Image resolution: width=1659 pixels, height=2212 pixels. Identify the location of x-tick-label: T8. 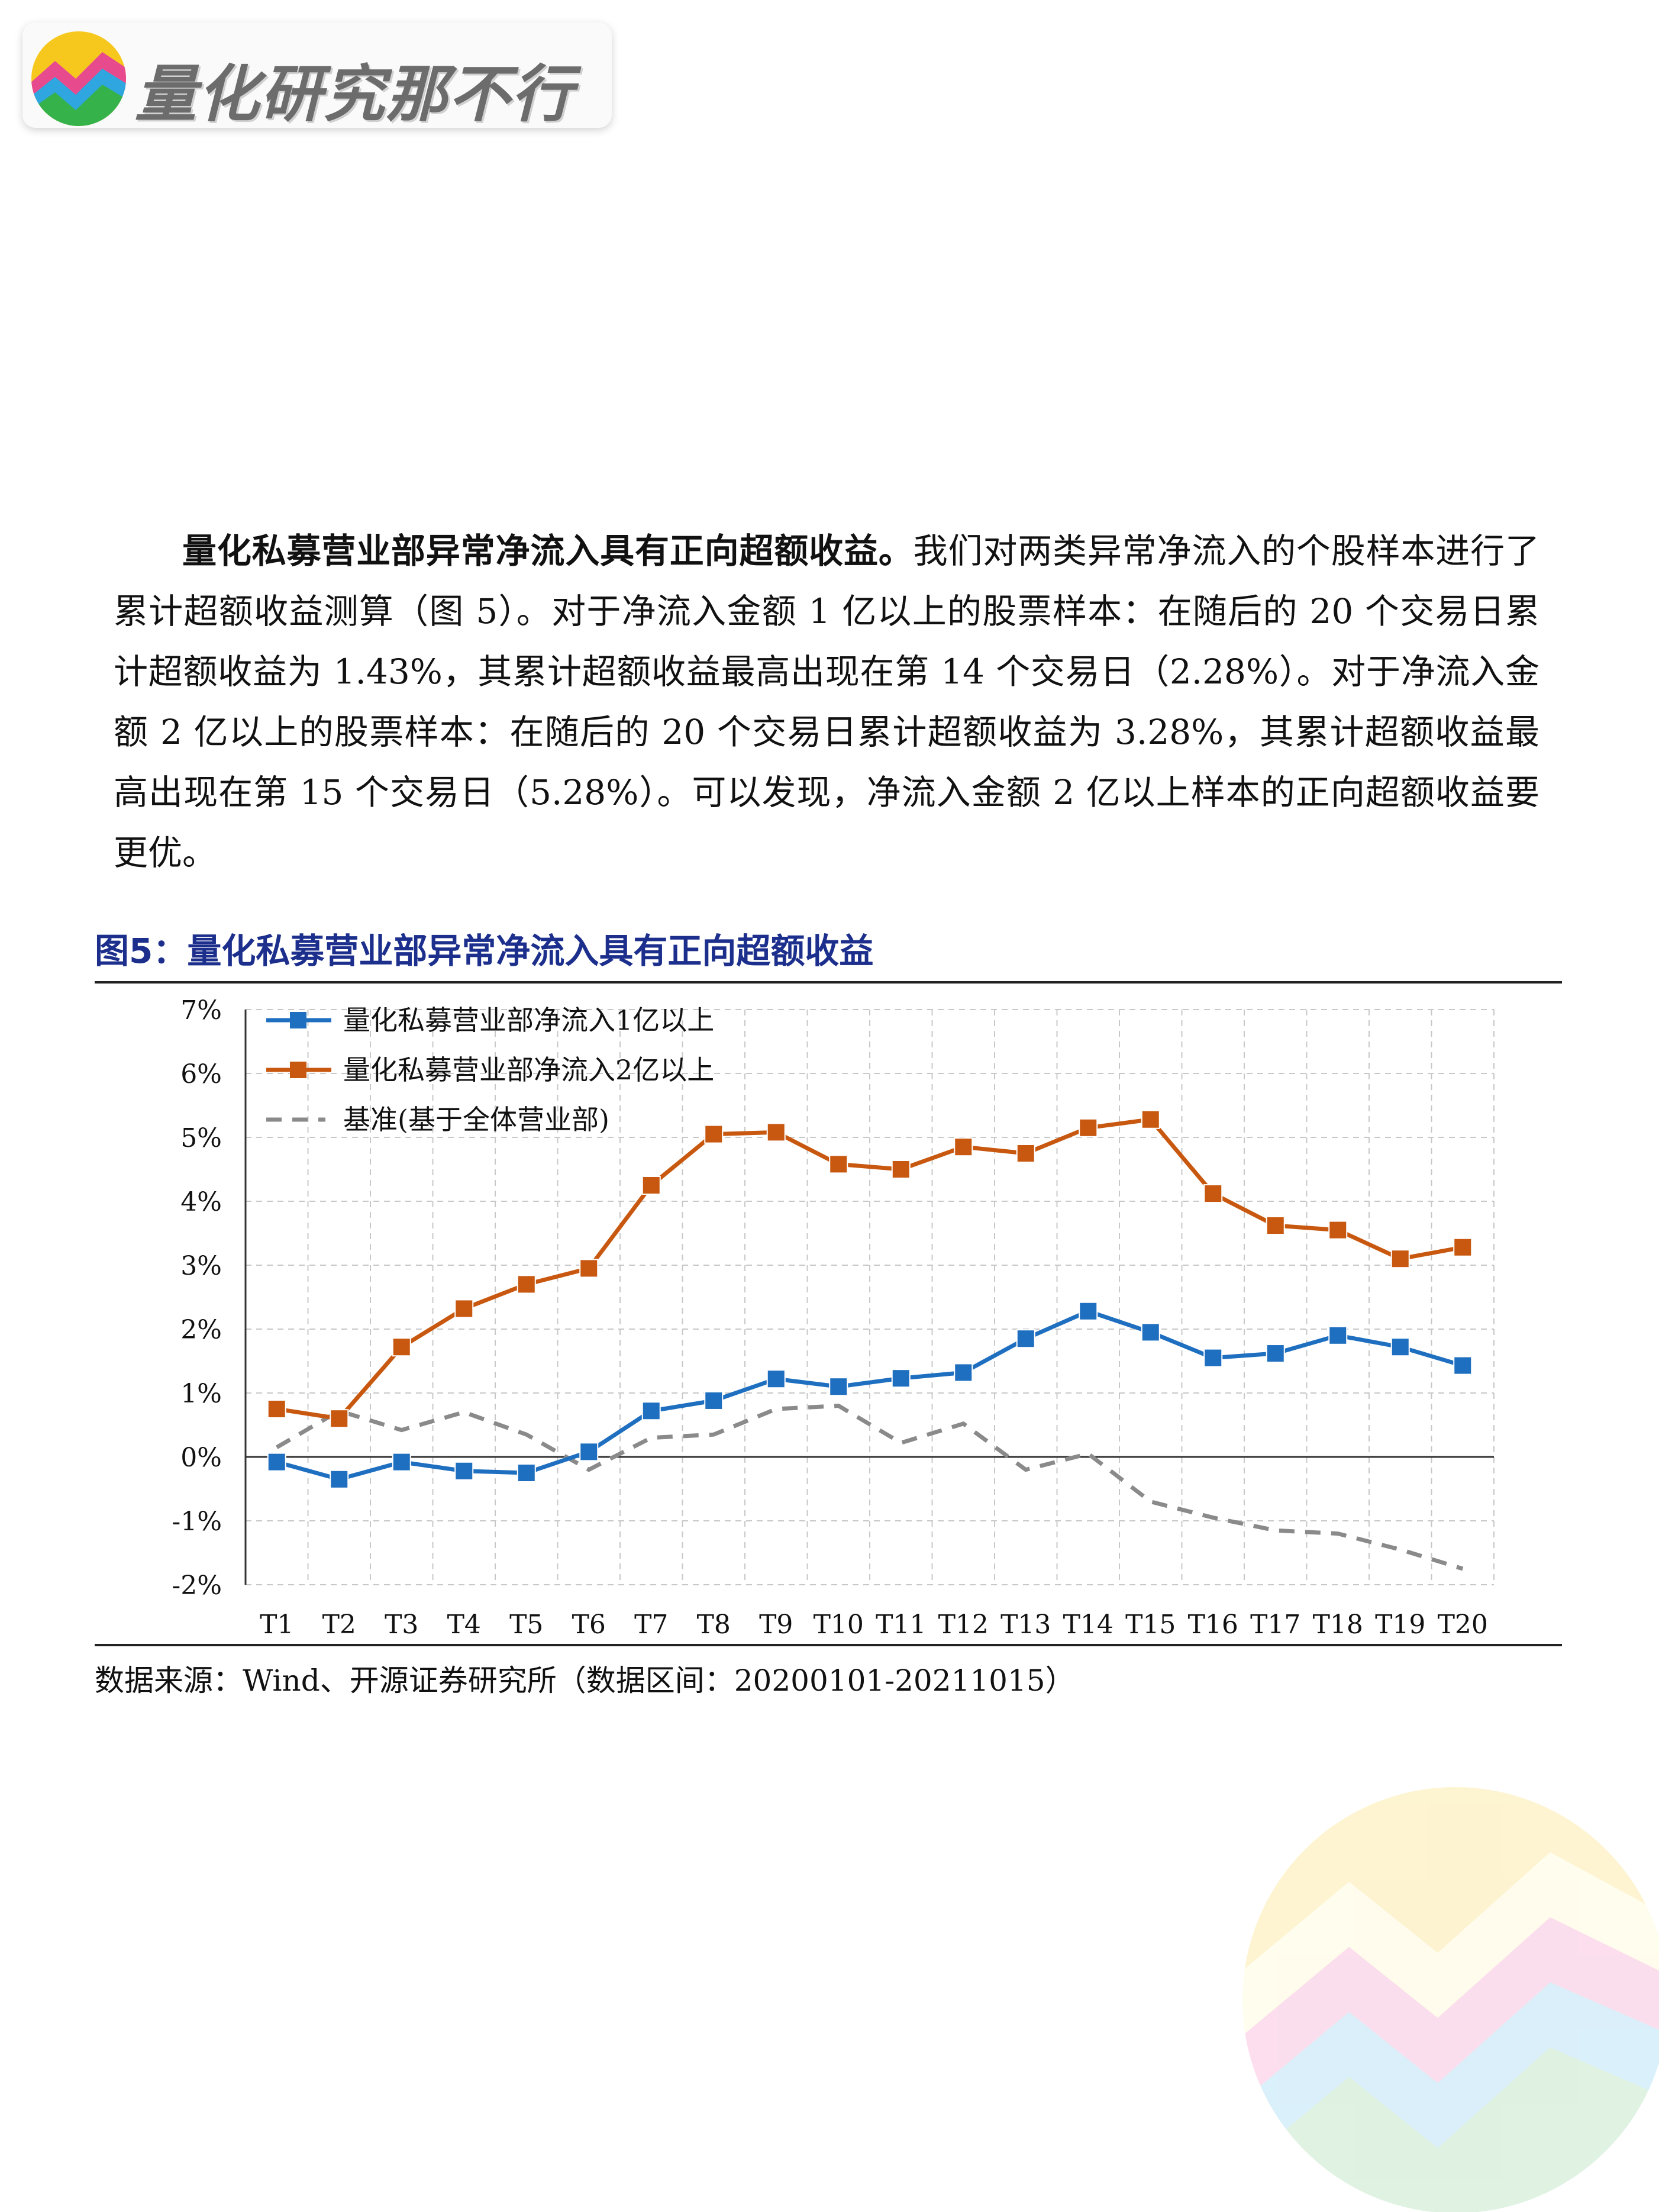
(714, 1625).